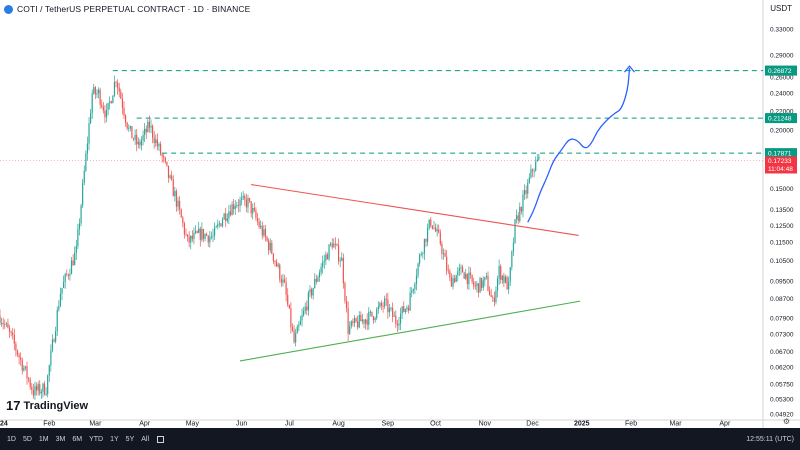 The image size is (800, 450). Describe the element at coordinates (11, 439) in the screenshot. I see `timeframe-1d: 1D` at that location.